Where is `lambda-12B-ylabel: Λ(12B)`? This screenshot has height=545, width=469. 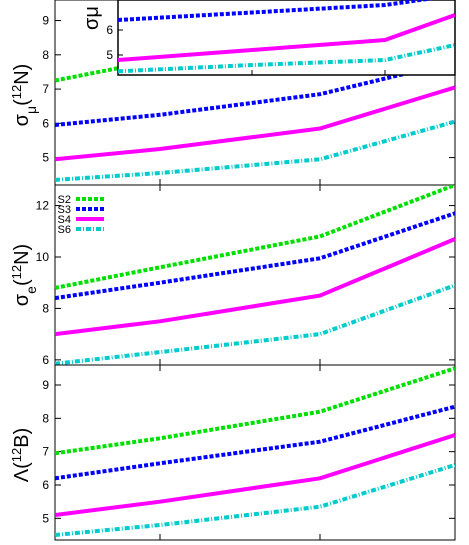 lambda-12B-ylabel: Λ(12B) is located at coordinates (21, 455).